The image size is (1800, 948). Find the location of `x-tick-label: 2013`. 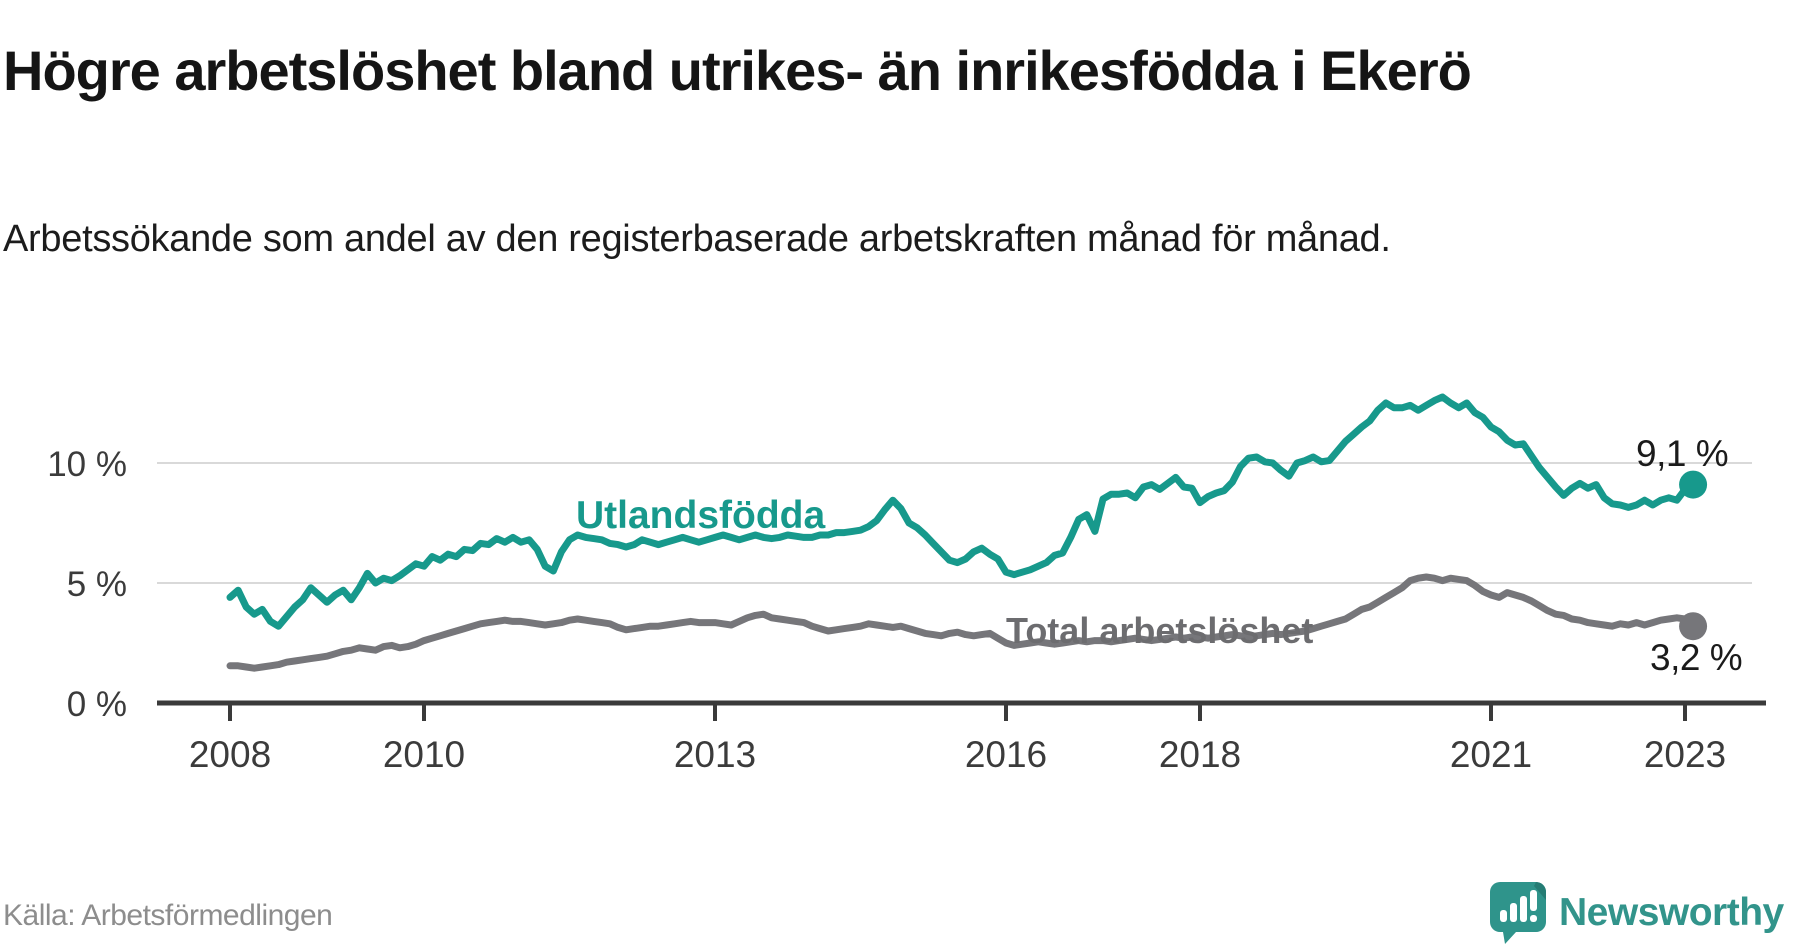

x-tick-label: 2013 is located at coordinates (715, 754).